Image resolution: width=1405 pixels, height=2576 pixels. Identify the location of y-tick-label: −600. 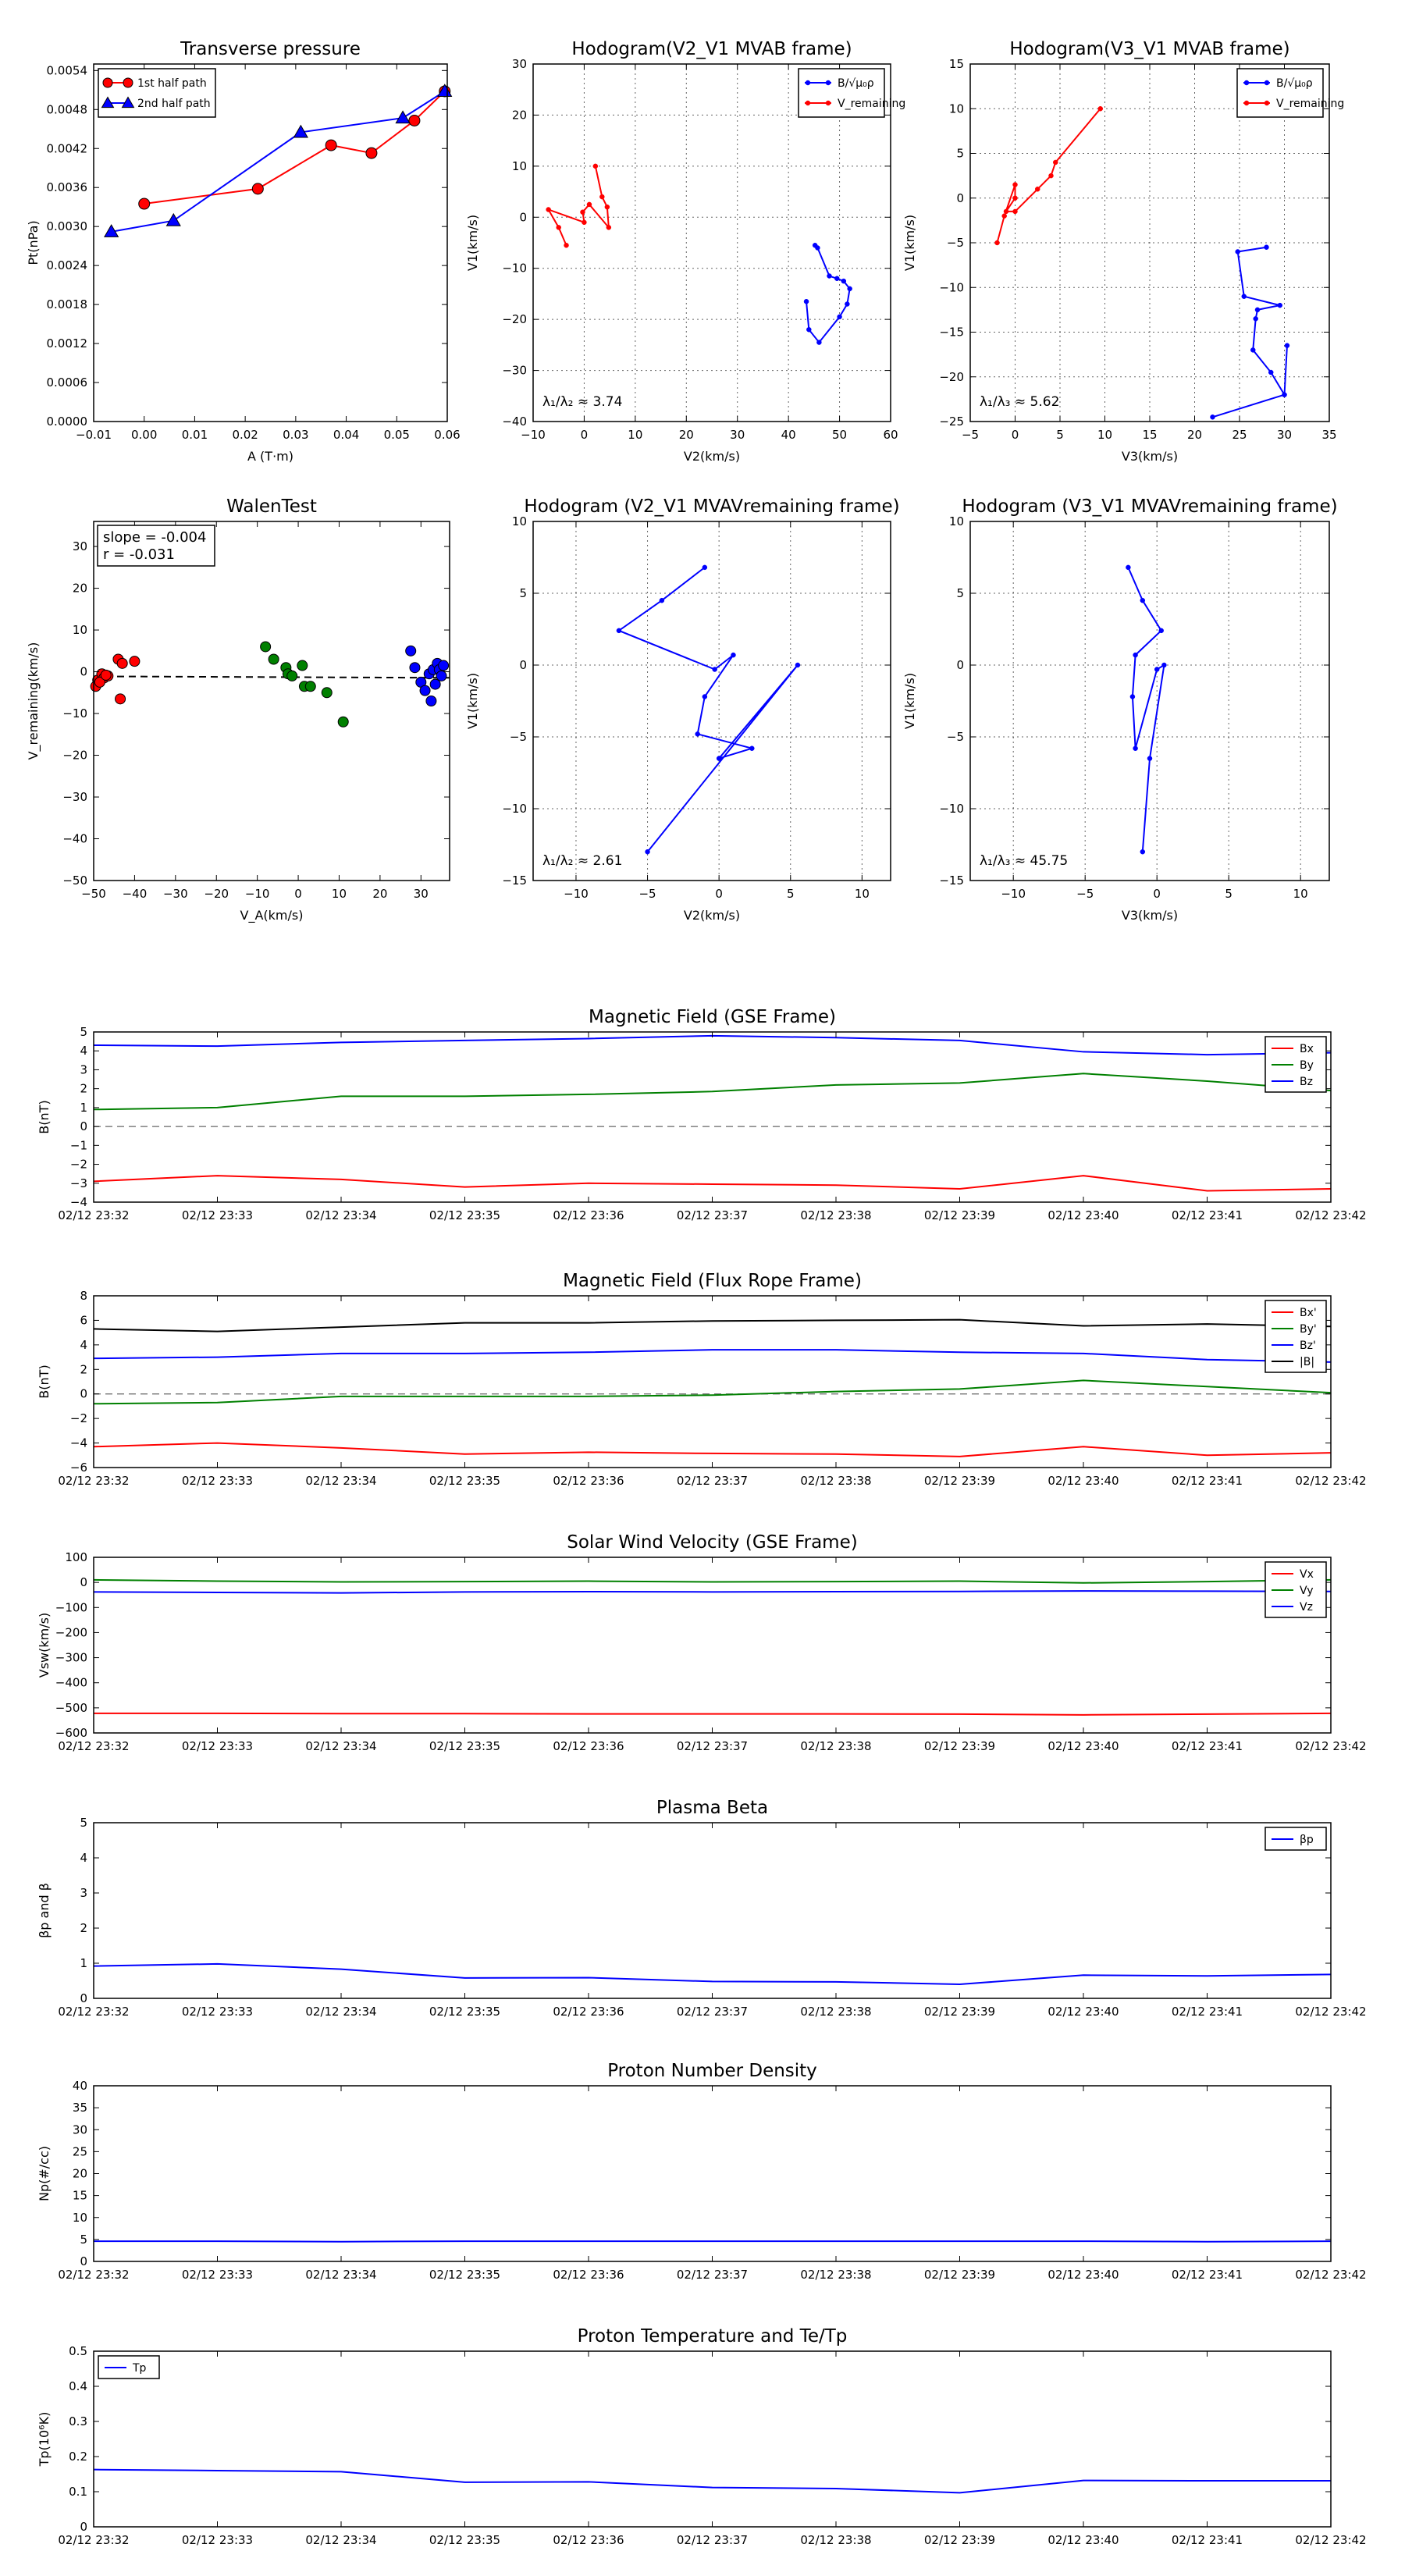
(71, 1733).